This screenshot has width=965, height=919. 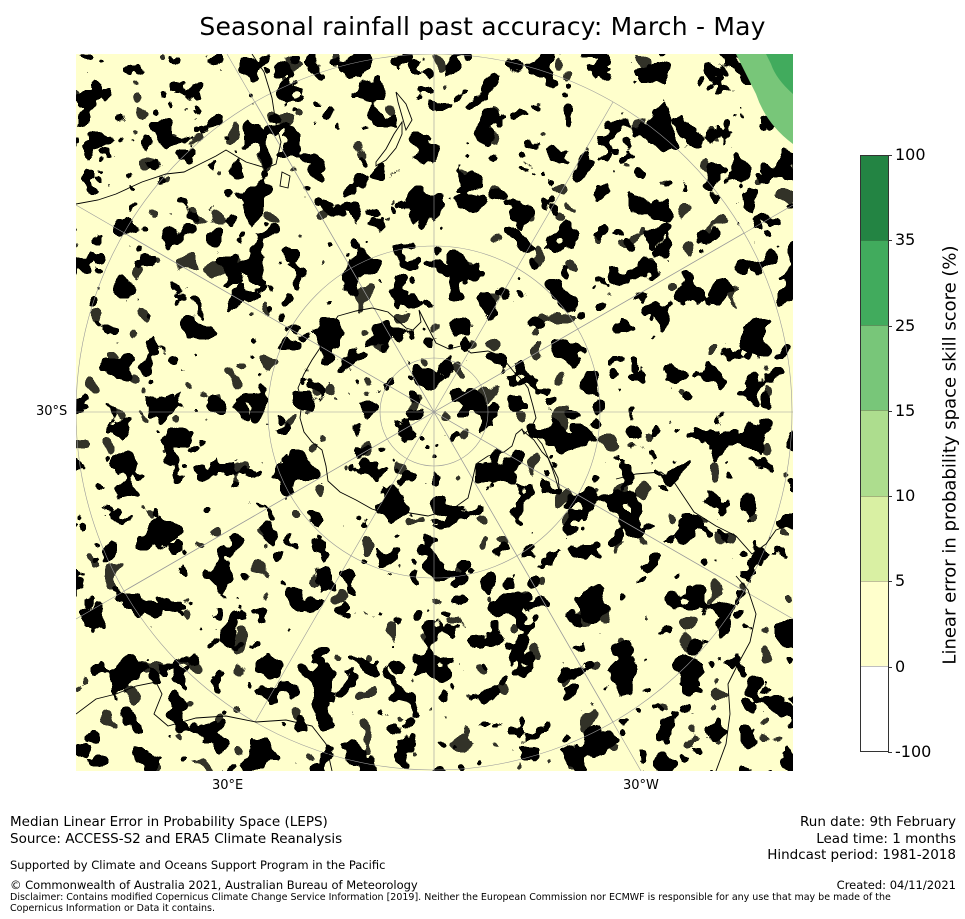 I want to click on antarctica-coastline, so click(x=417, y=412).